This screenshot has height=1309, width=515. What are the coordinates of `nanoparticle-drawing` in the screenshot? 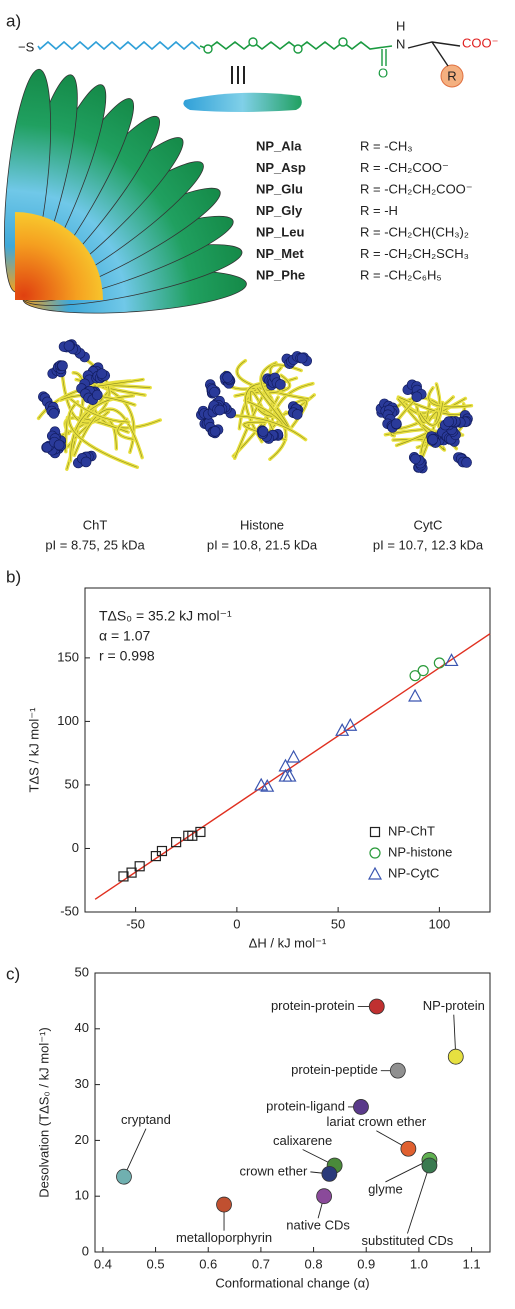 It's located at (125, 191).